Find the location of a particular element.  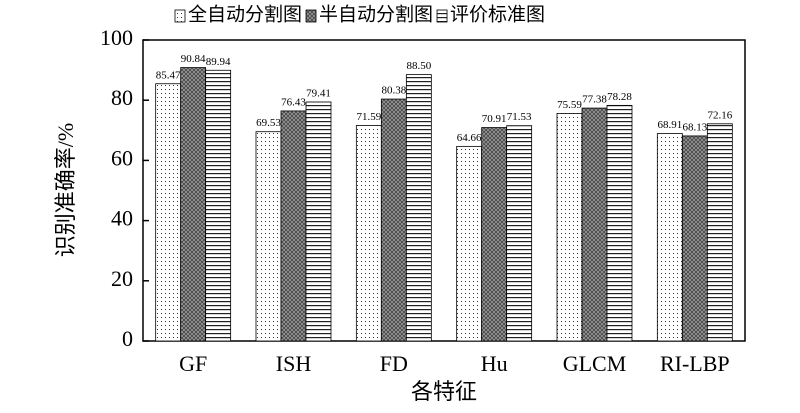

x-tick-label: GLCM is located at coordinates (595, 363).